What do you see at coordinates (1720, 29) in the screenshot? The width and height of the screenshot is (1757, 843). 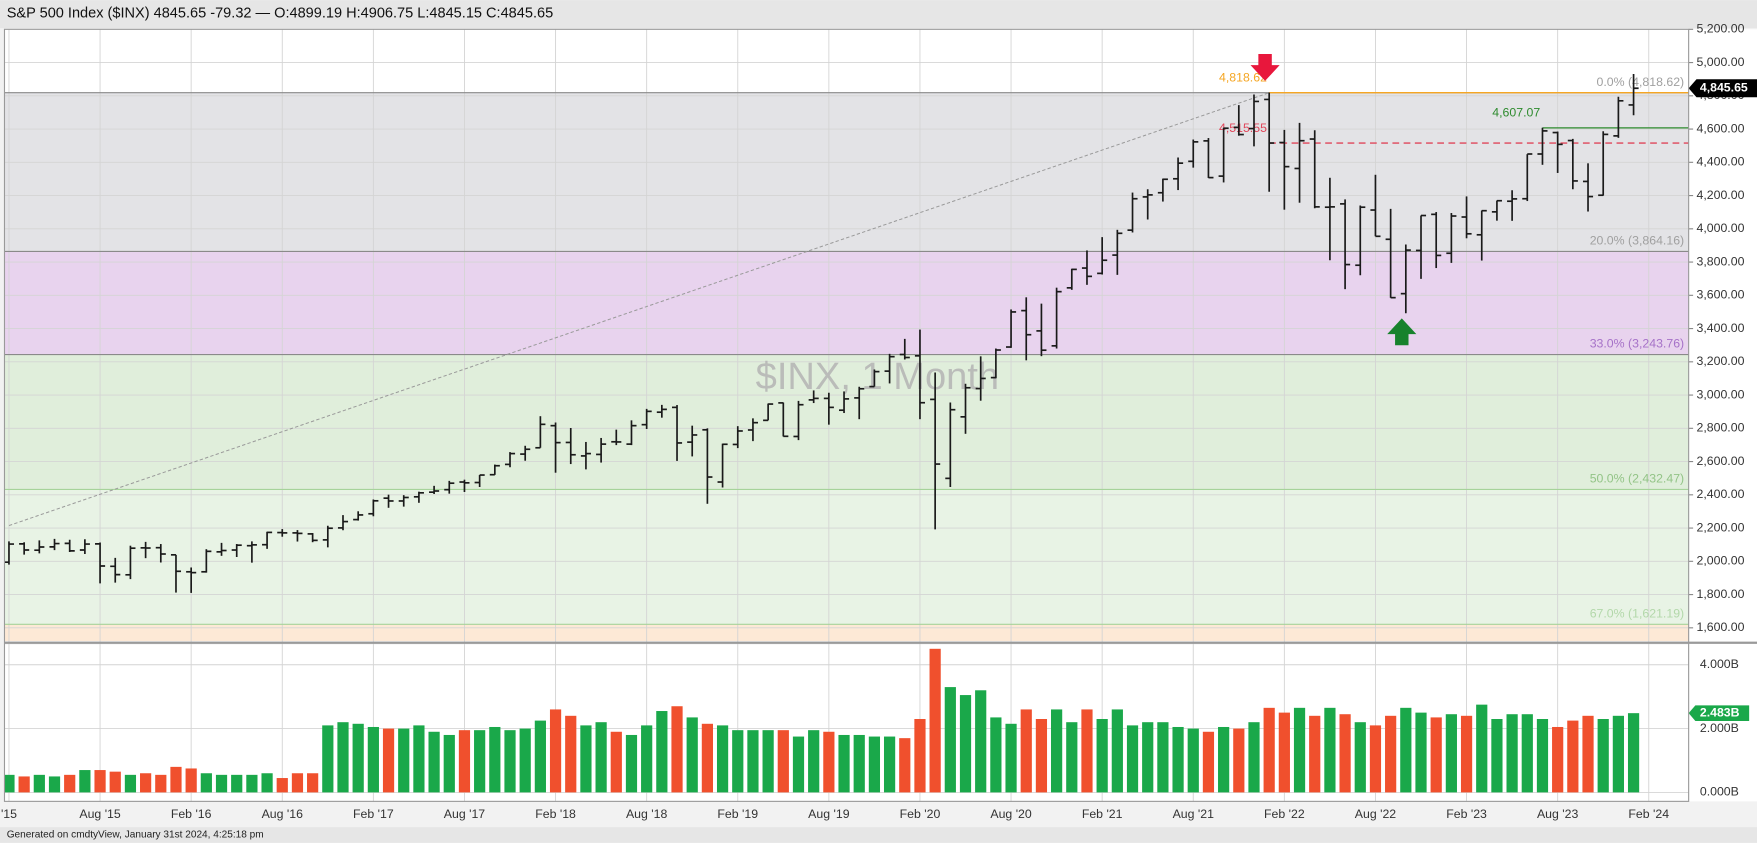 I see `y-tick-label: 5,200.00` at bounding box center [1720, 29].